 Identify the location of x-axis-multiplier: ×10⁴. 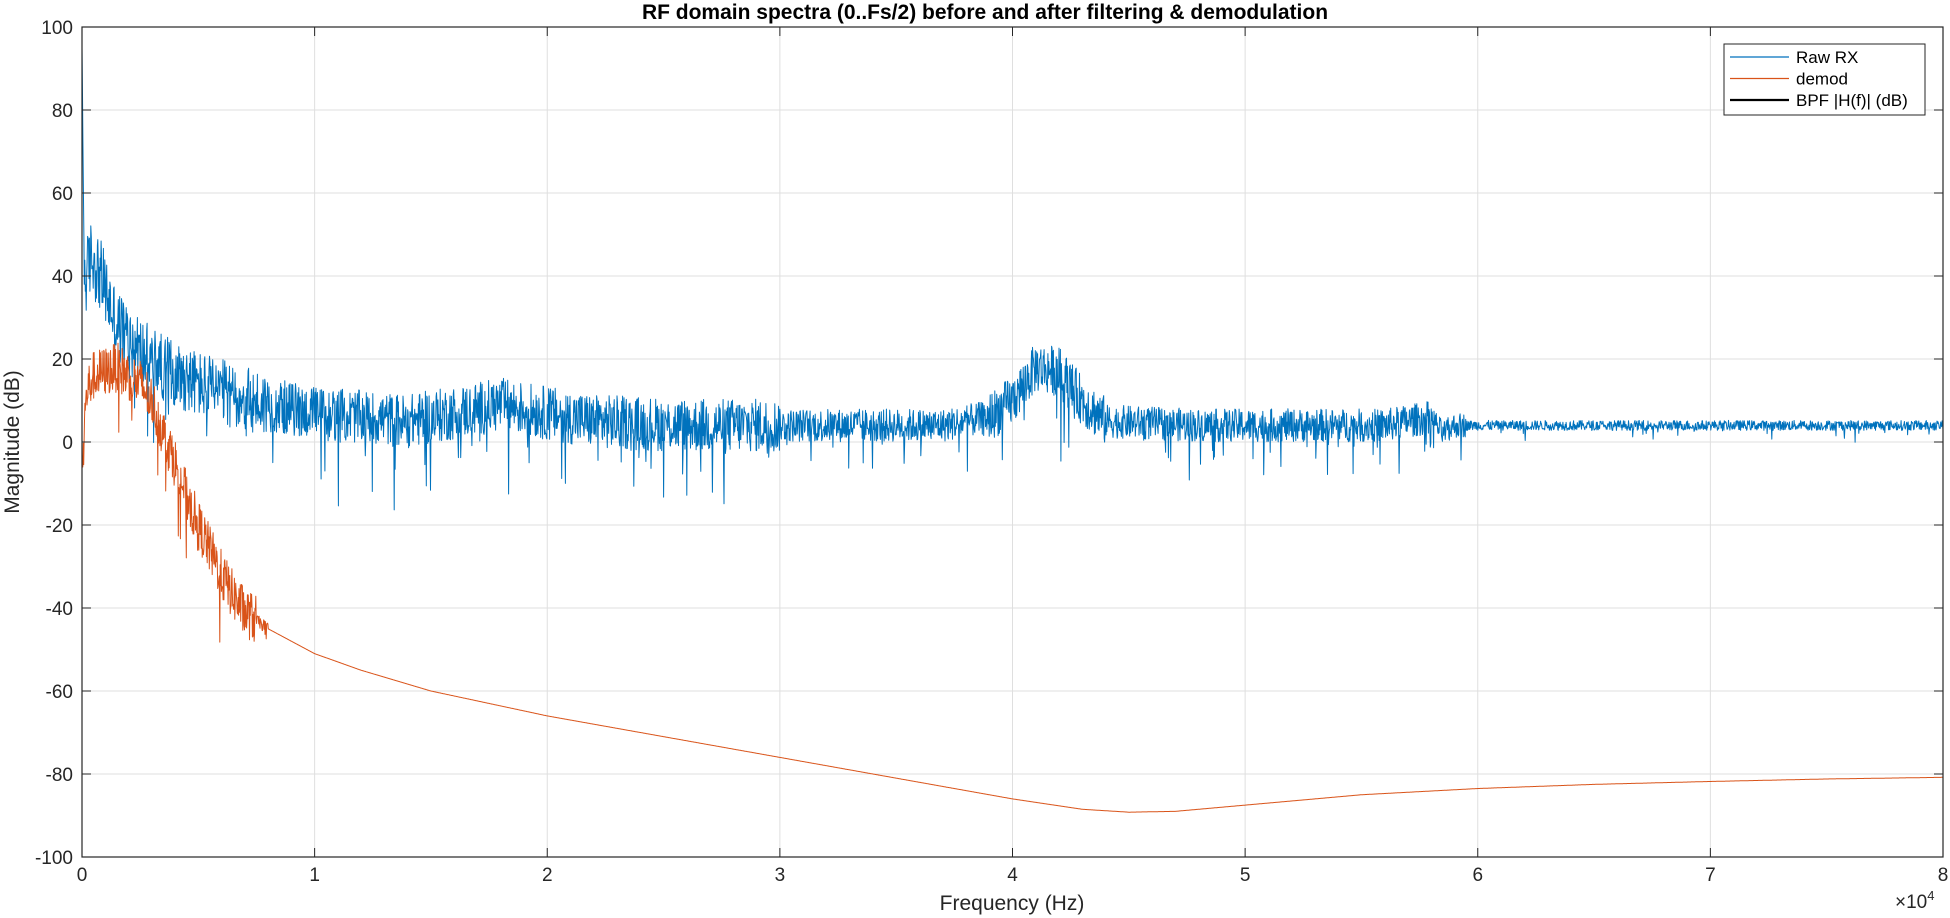
(1914, 900).